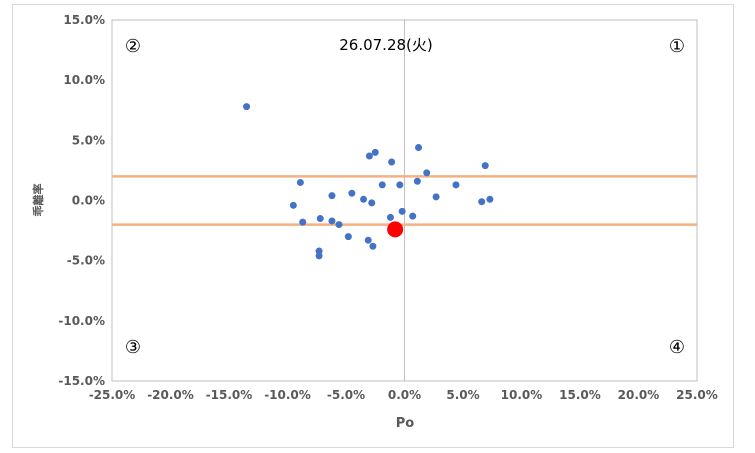 This screenshot has width=755, height=453. I want to click on y-tick-label: 0.0%, so click(88, 201).